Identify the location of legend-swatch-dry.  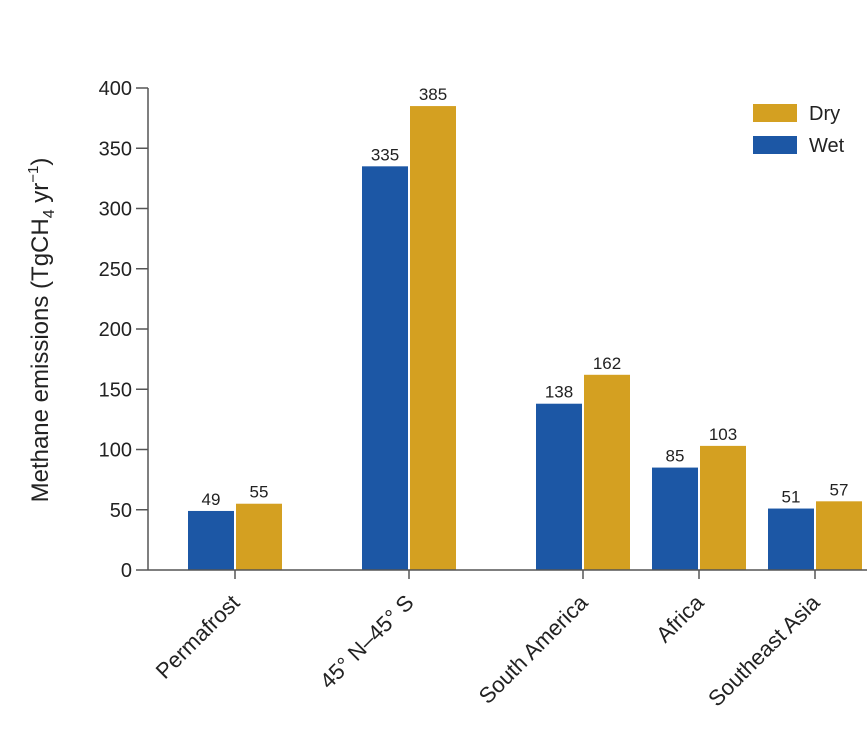
(775, 113).